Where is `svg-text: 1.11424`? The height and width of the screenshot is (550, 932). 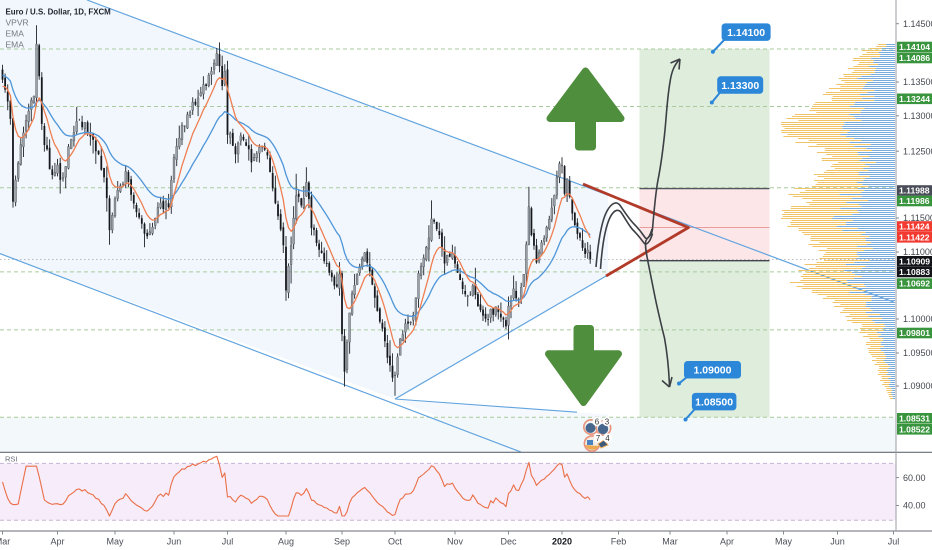 svg-text: 1.11424 is located at coordinates (914, 227).